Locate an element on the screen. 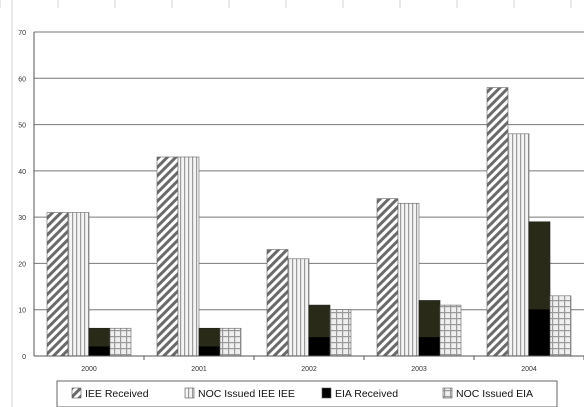 The width and height of the screenshot is (584, 407). y-tick-label: 10 is located at coordinates (22, 311).